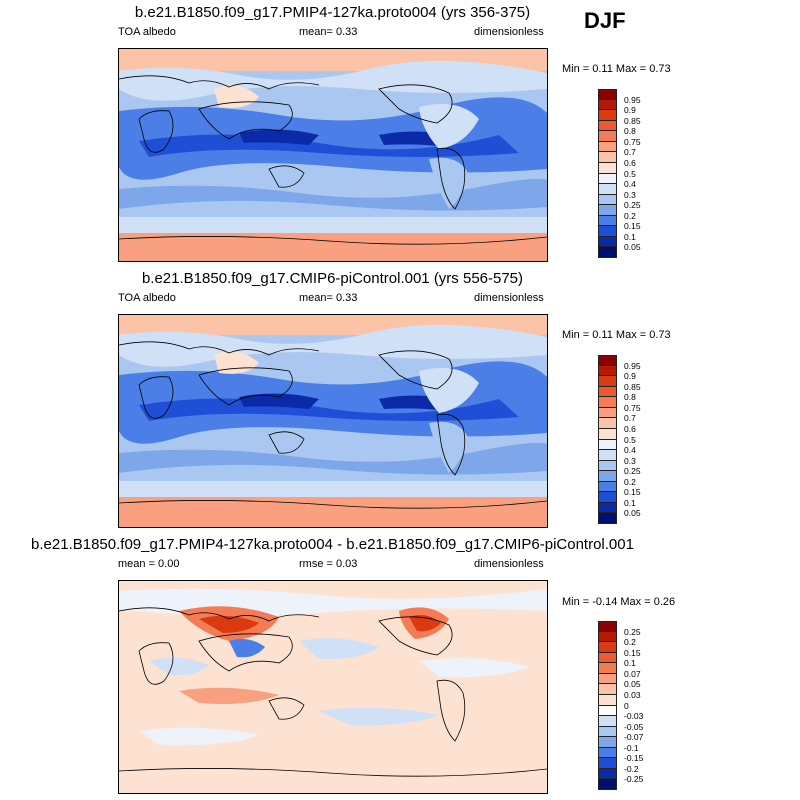 The height and width of the screenshot is (800, 800). What do you see at coordinates (634, 726) in the screenshot?
I see `panel-3-colorbar-label: -0.05` at bounding box center [634, 726].